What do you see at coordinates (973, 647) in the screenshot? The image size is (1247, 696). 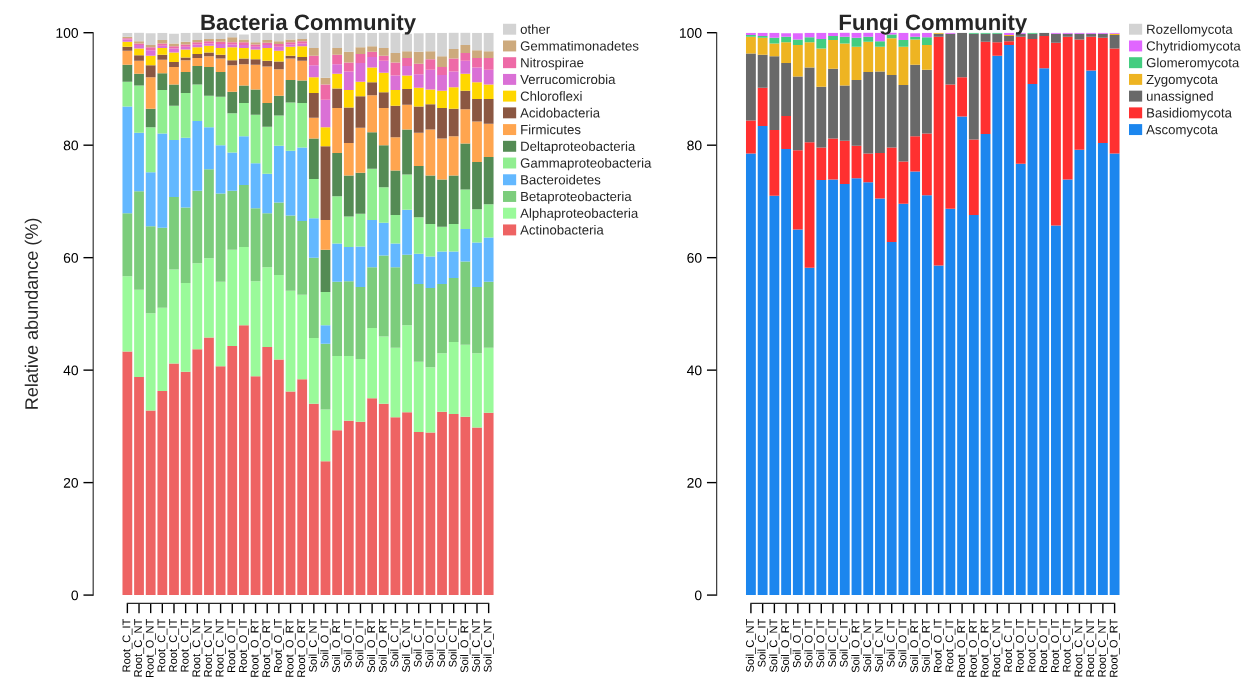 I see `x-tick-label: Root_O_RT` at bounding box center [973, 647].